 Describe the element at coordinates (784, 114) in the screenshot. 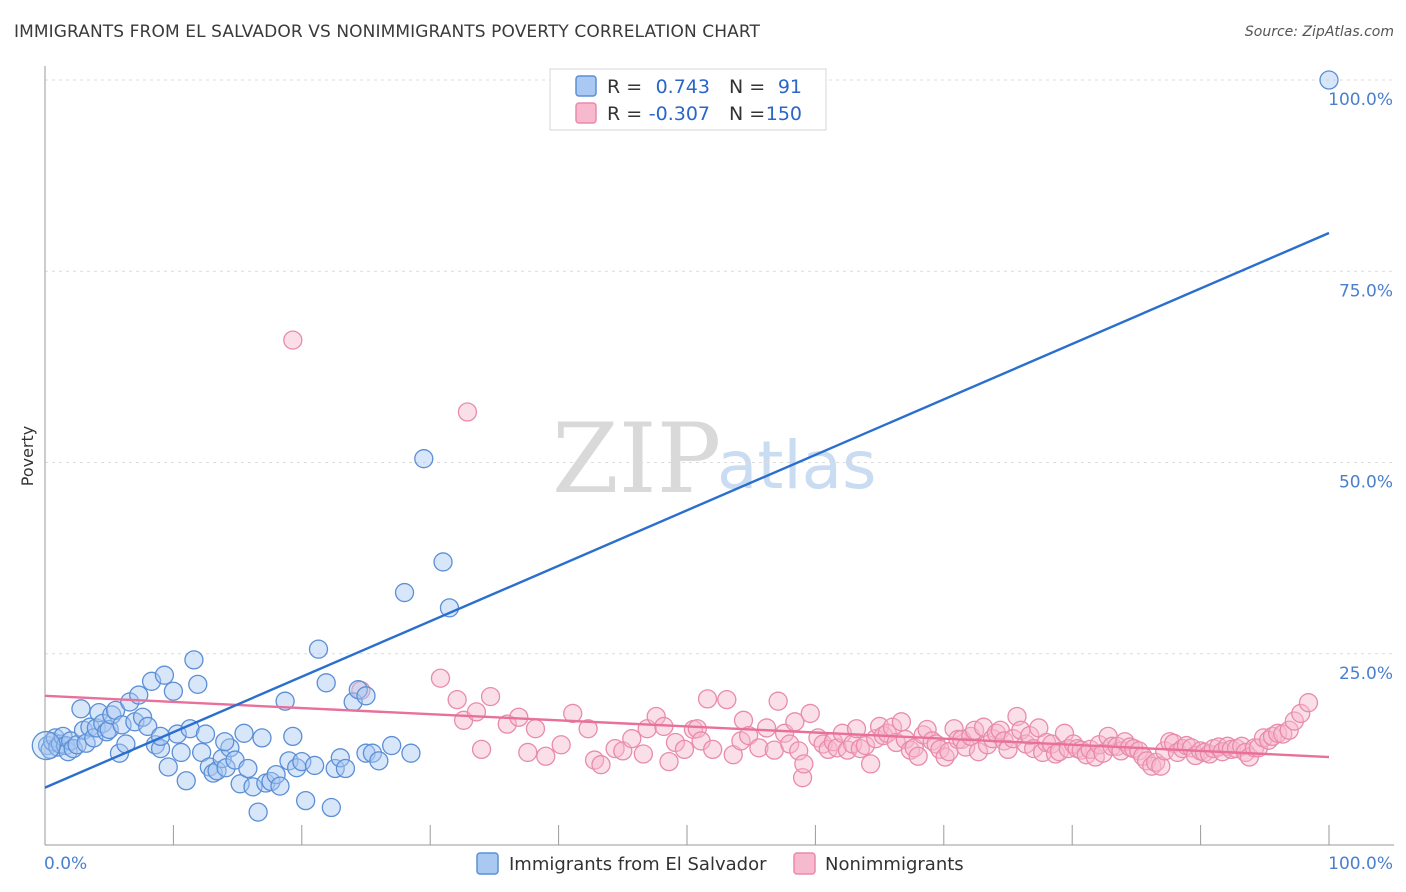

I see `legend-n-value-2: 150` at that location.